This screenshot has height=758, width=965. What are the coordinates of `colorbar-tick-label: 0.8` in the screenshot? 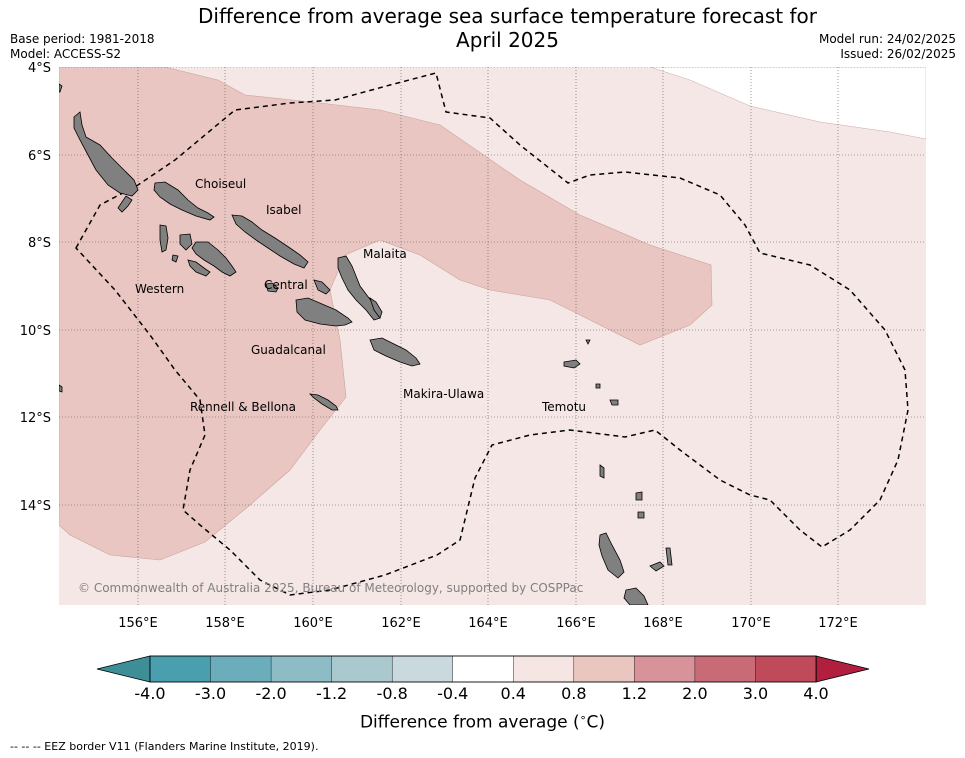 It's located at (573, 693).